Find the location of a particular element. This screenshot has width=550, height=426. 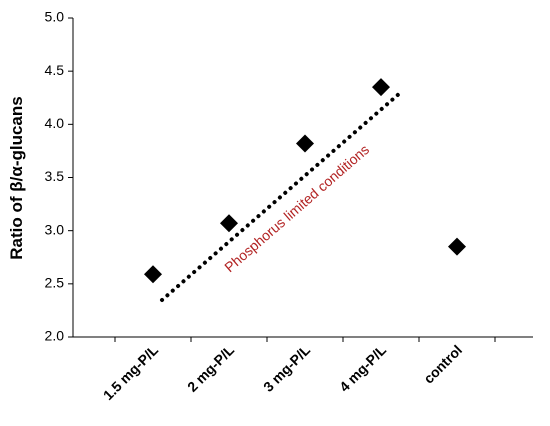

x-tick-label: 1.5 mg-P/L is located at coordinates (131, 372).